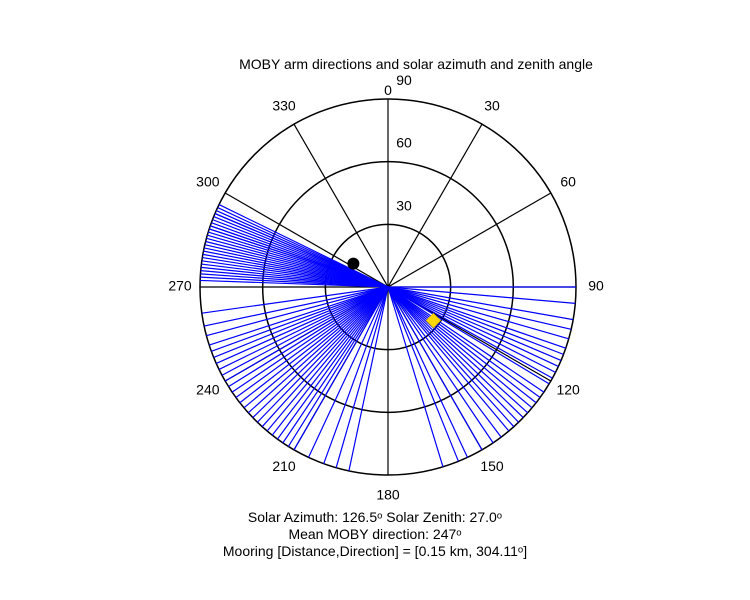 The image size is (750, 600). Describe the element at coordinates (568, 182) in the screenshot. I see `angle-tick-label-60: 60` at that location.